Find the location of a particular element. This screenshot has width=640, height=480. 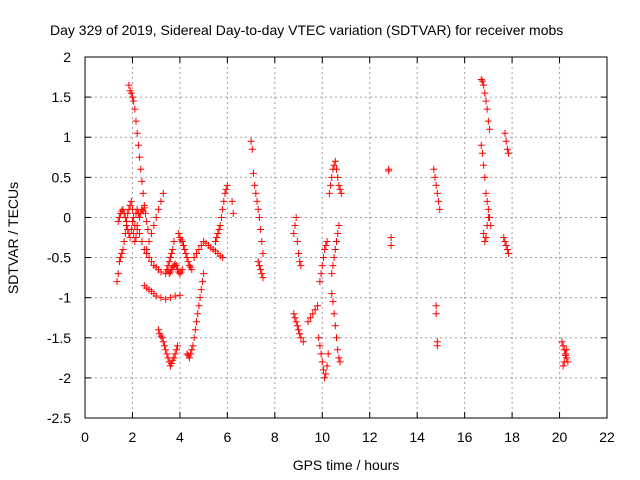

x-tick-label: 20 is located at coordinates (560, 437).